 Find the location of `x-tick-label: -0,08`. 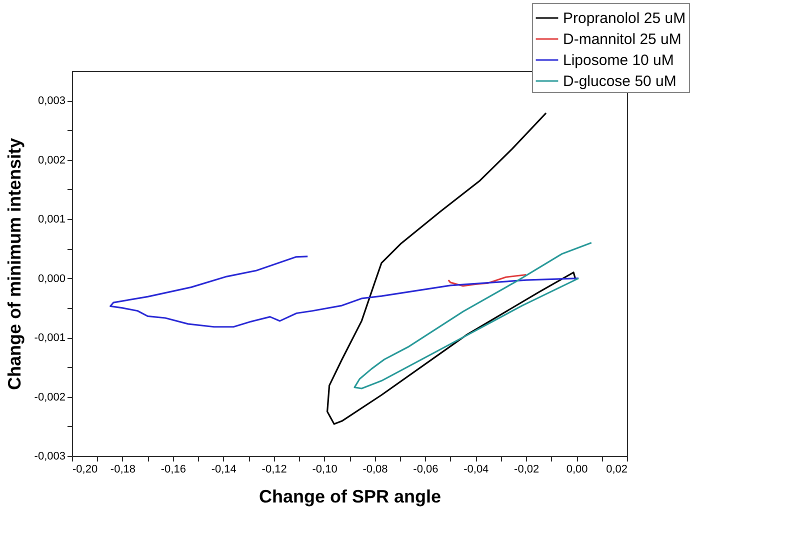

x-tick-label: -0,08 is located at coordinates (375, 470).